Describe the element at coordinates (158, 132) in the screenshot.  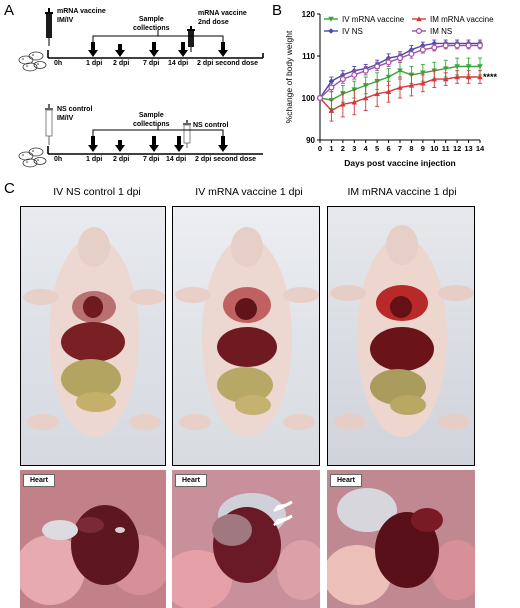
I see `bracket-bottom` at that location.